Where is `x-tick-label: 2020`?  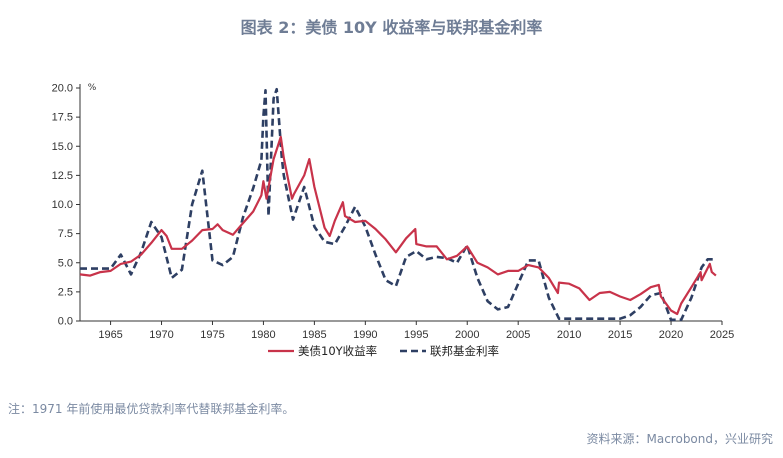 x-tick-label: 2020 is located at coordinates (671, 335).